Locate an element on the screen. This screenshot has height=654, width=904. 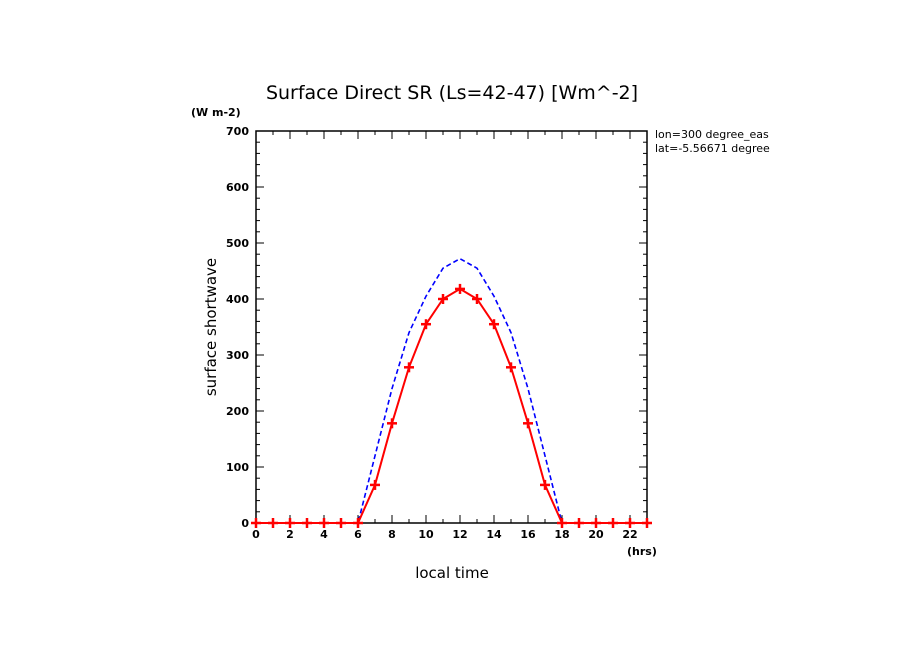
x-tick-label: 22 is located at coordinates (629, 534).